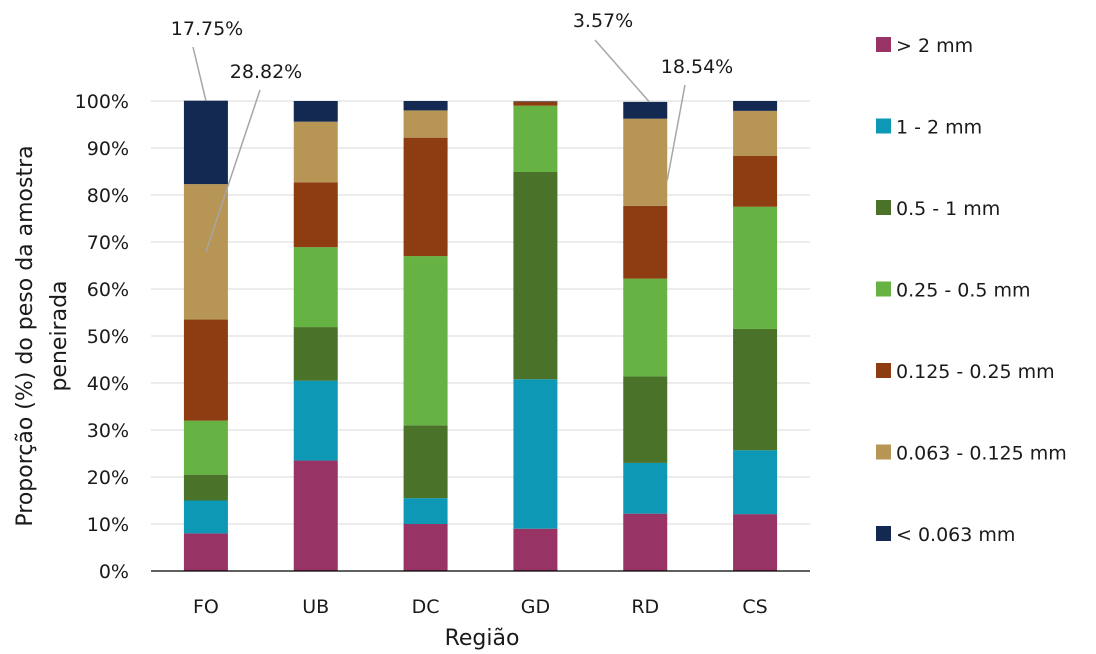 The image size is (1096, 654). Describe the element at coordinates (955, 535) in the screenshot. I see `legend-label: < 0.063 mm` at that location.